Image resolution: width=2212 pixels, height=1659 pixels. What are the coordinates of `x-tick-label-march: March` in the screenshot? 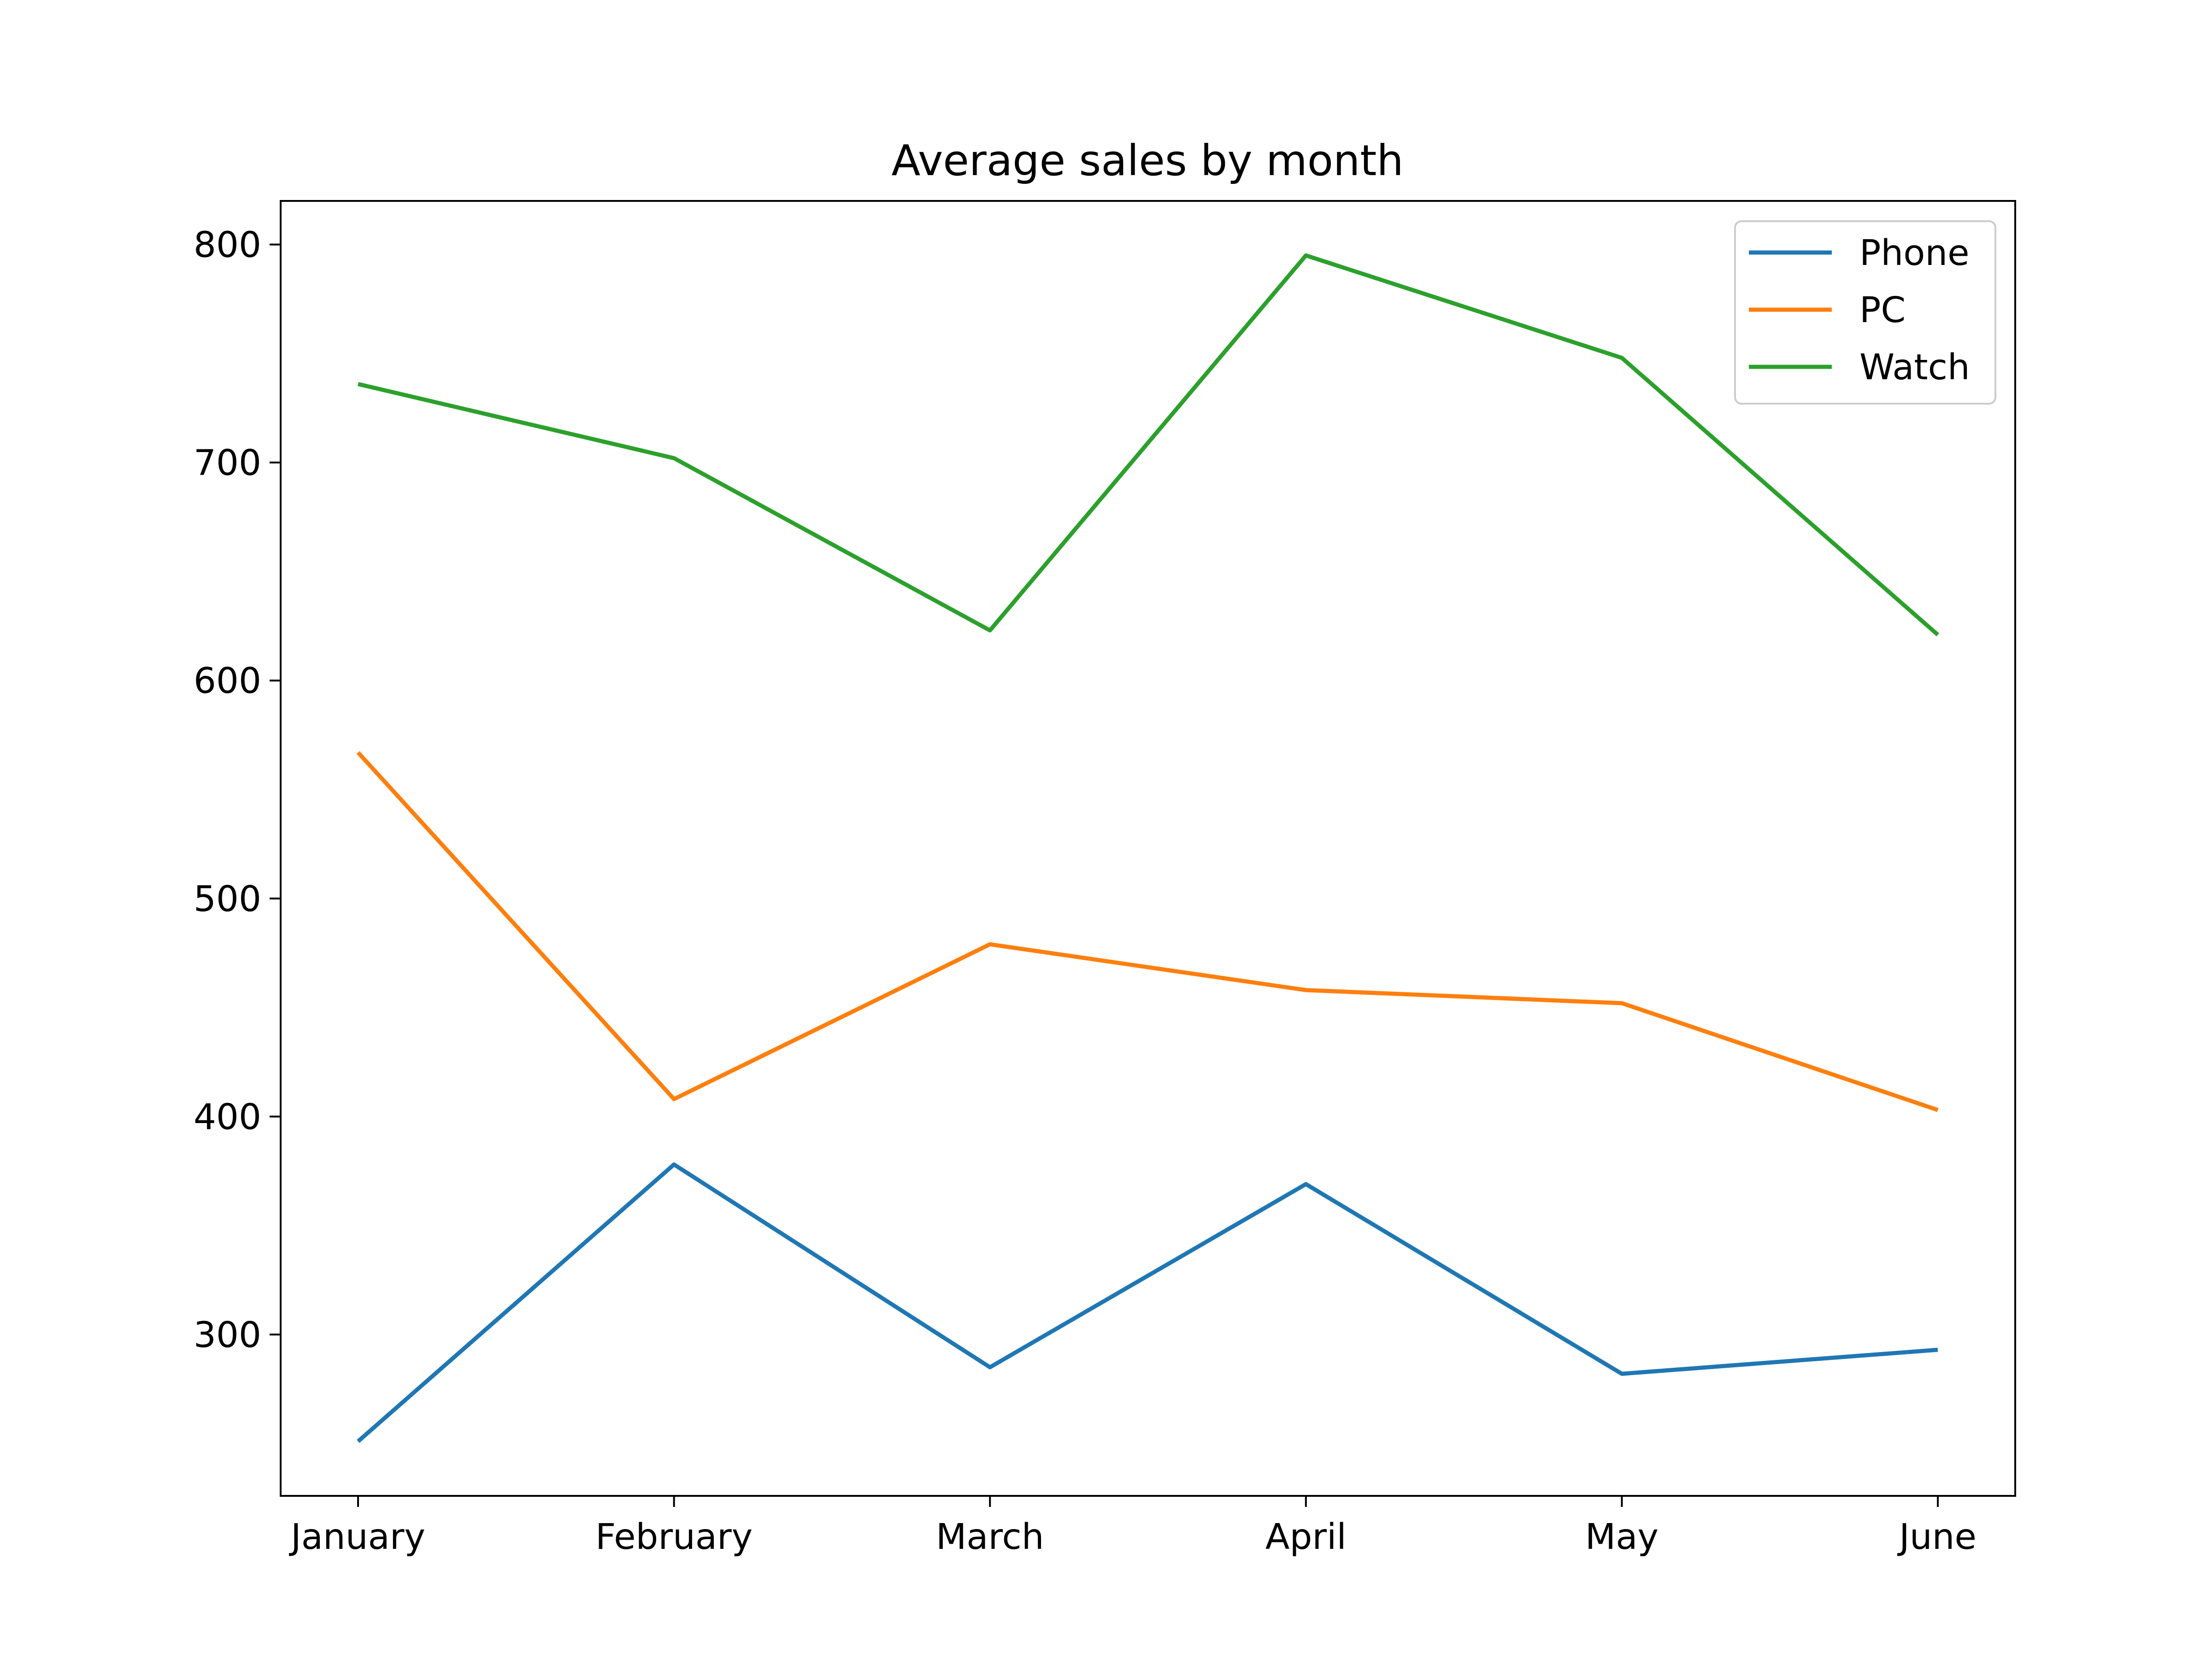 It's located at (990, 1537).